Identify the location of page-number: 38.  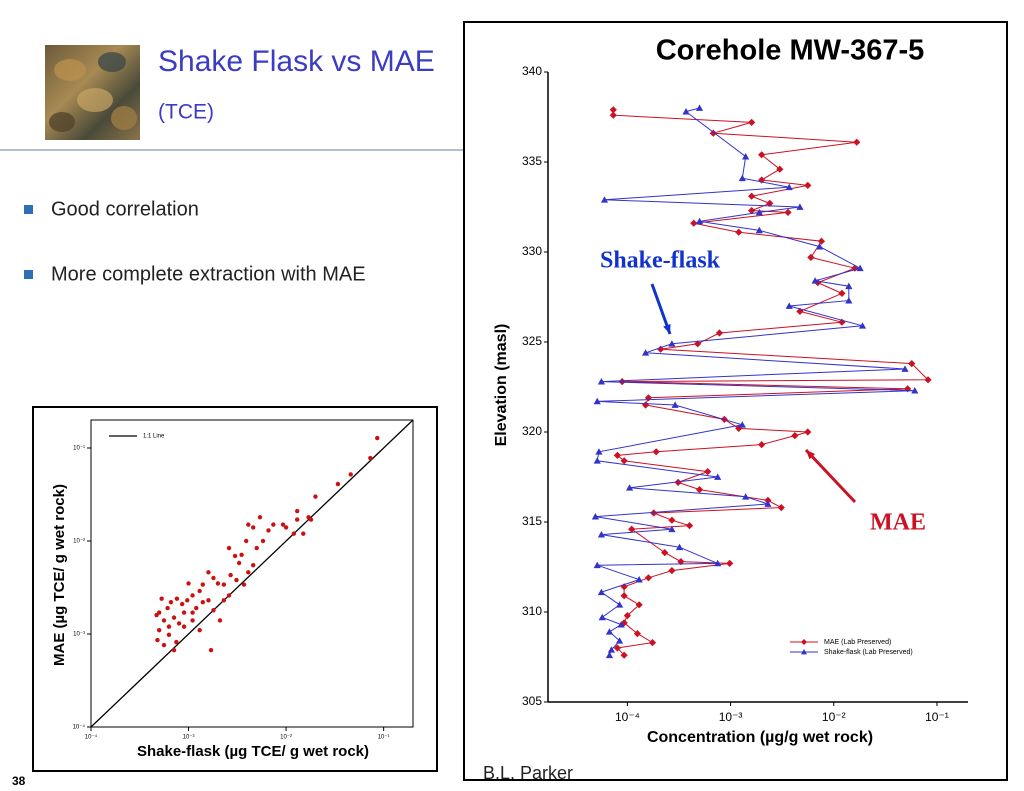
(19, 781).